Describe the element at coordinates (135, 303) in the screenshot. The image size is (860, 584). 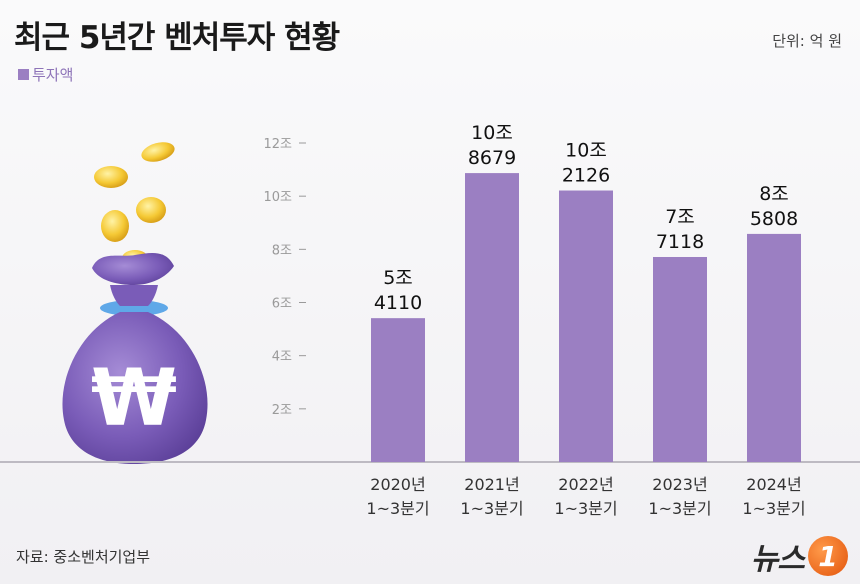
I see `money-bag-icon: ₩` at that location.